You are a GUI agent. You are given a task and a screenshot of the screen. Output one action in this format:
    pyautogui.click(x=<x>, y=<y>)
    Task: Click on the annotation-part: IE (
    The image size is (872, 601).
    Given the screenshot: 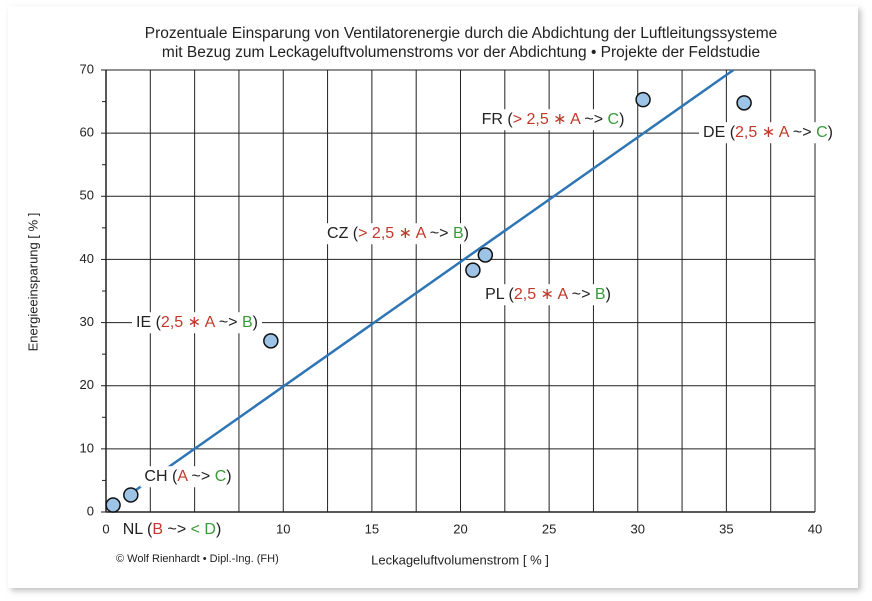 What is the action you would take?
    pyautogui.click(x=149, y=322)
    